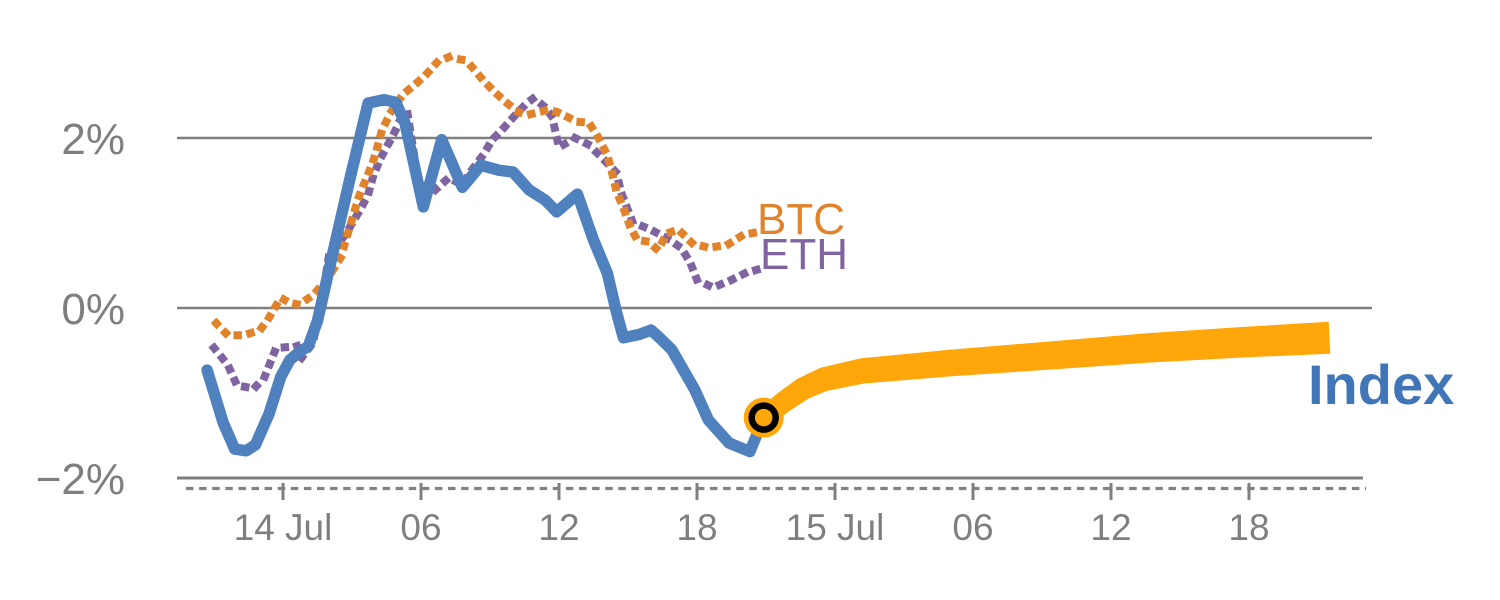  I want to click on index-series-label: Index, so click(1381, 384).